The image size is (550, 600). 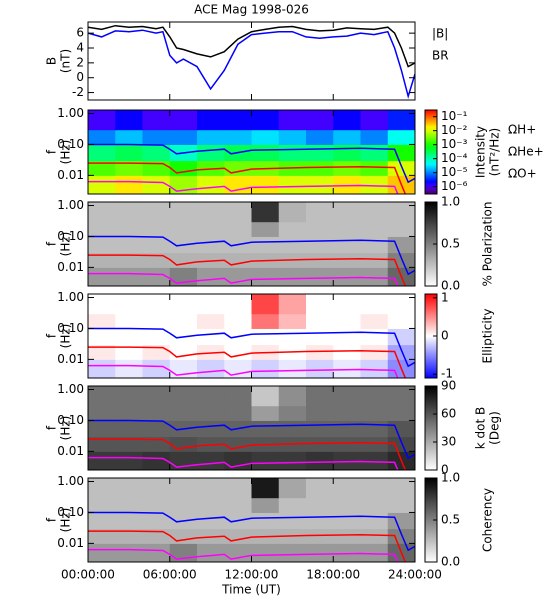 What do you see at coordinates (445, 336) in the screenshot?
I see `colorbar-tick-label: 0` at bounding box center [445, 336].